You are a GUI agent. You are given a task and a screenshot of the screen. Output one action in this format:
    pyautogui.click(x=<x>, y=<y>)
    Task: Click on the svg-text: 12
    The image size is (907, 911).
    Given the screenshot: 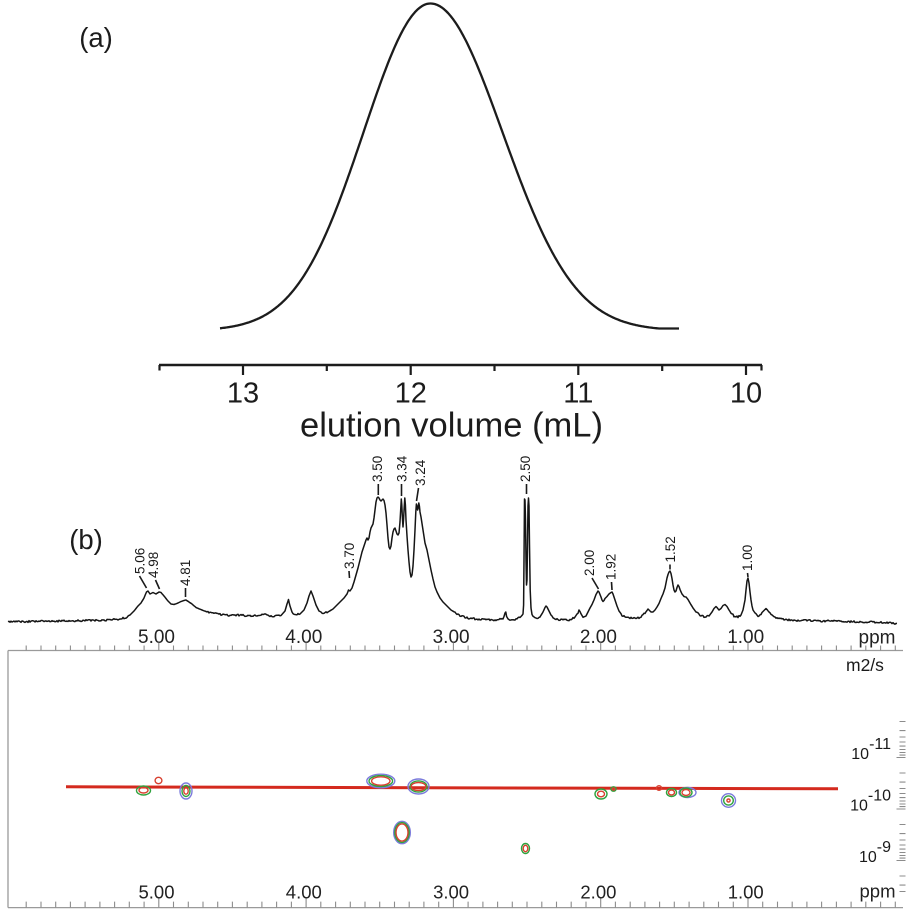 What is the action you would take?
    pyautogui.click(x=411, y=394)
    